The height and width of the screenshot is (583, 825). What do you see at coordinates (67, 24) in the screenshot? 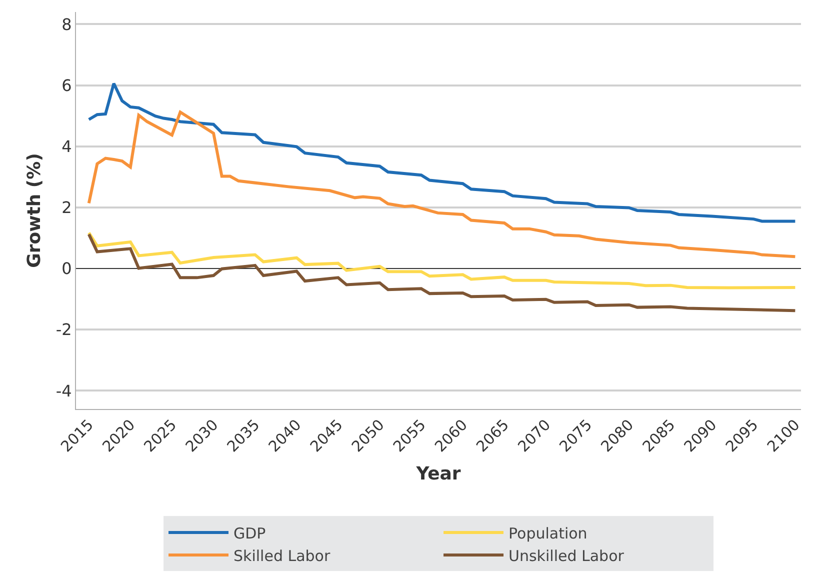
I see `y-tick-label: 8` at bounding box center [67, 24].